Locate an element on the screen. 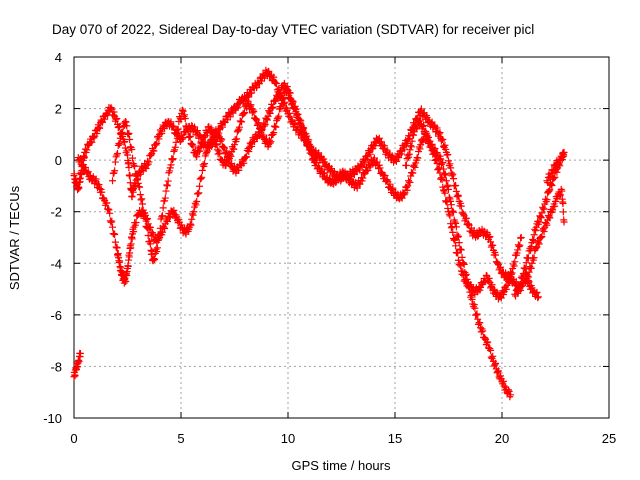  x-tick-labels: 0 5 10 15 20 25 is located at coordinates (343, 438).